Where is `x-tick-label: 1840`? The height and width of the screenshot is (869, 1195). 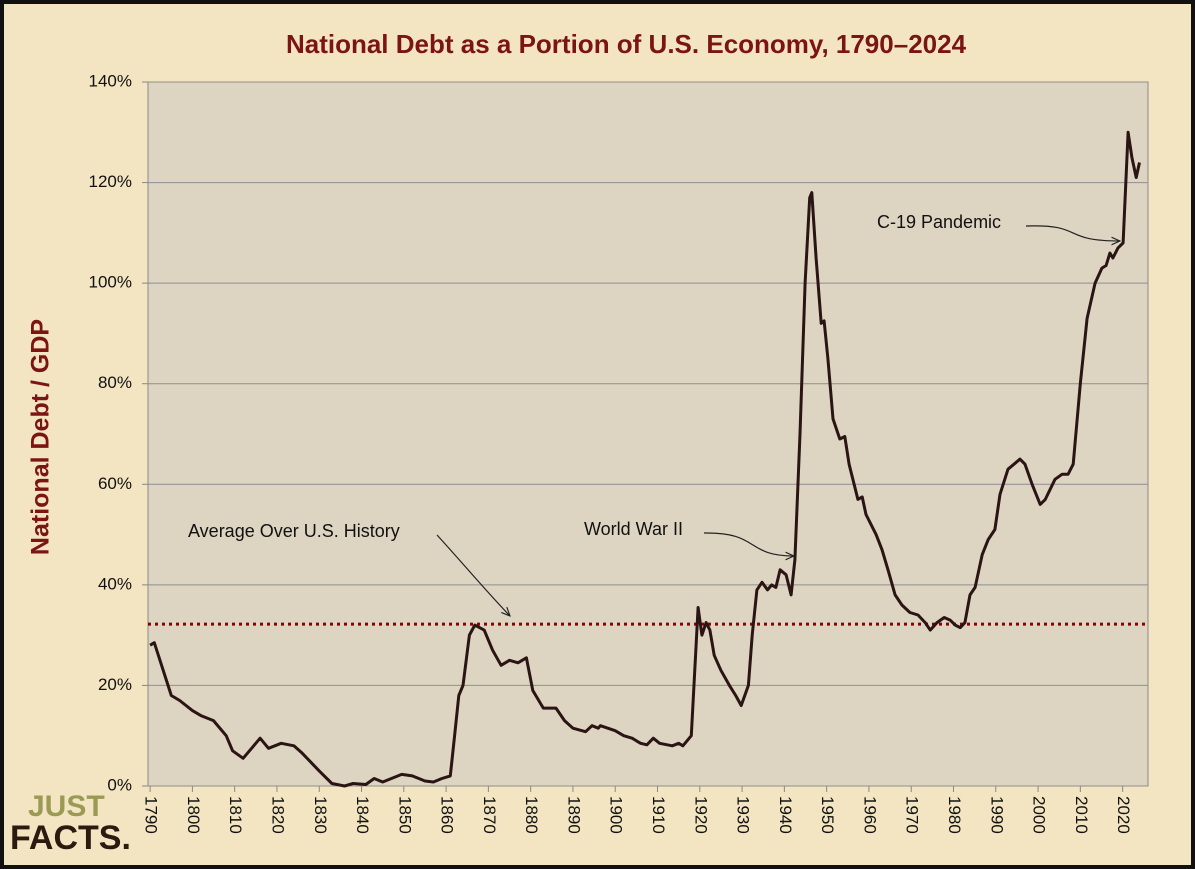
x-tick-label: 1840 is located at coordinates (362, 815).